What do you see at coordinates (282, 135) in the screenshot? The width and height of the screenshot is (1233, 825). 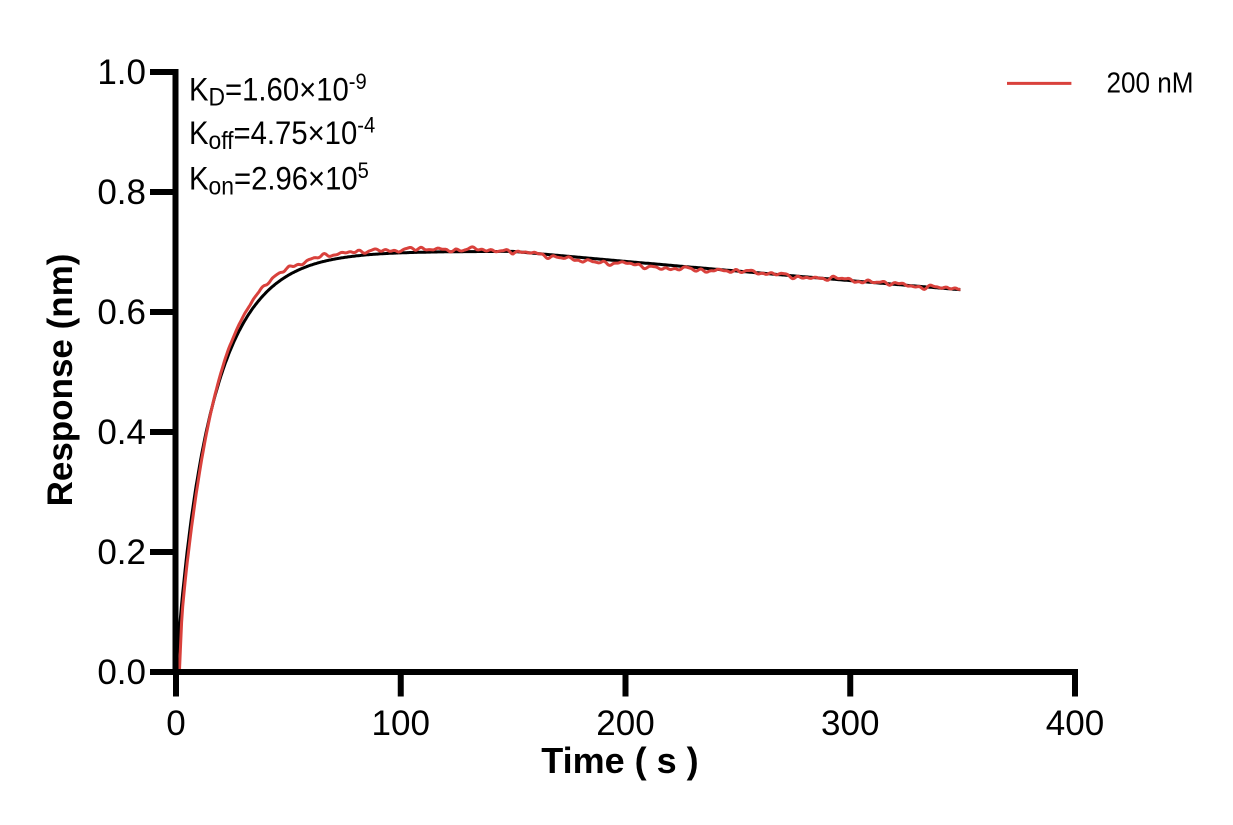 I see `svg-text: Koff=4.75×10-4` at bounding box center [282, 135].